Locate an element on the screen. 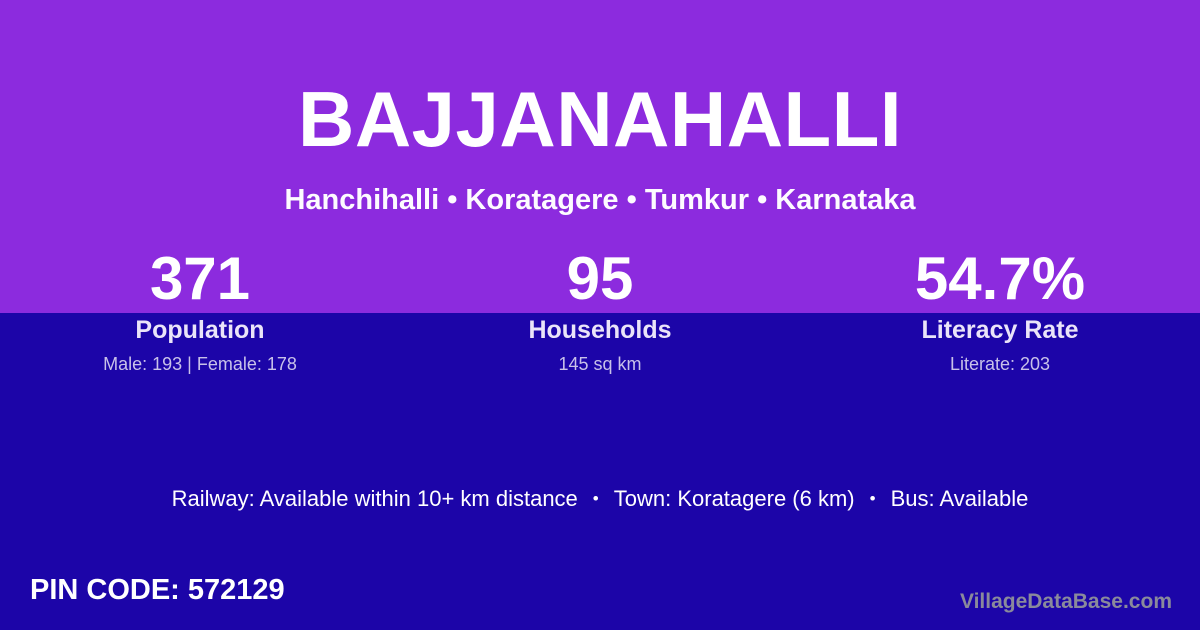  pin-code-label: PIN CODE: is located at coordinates (105, 590).